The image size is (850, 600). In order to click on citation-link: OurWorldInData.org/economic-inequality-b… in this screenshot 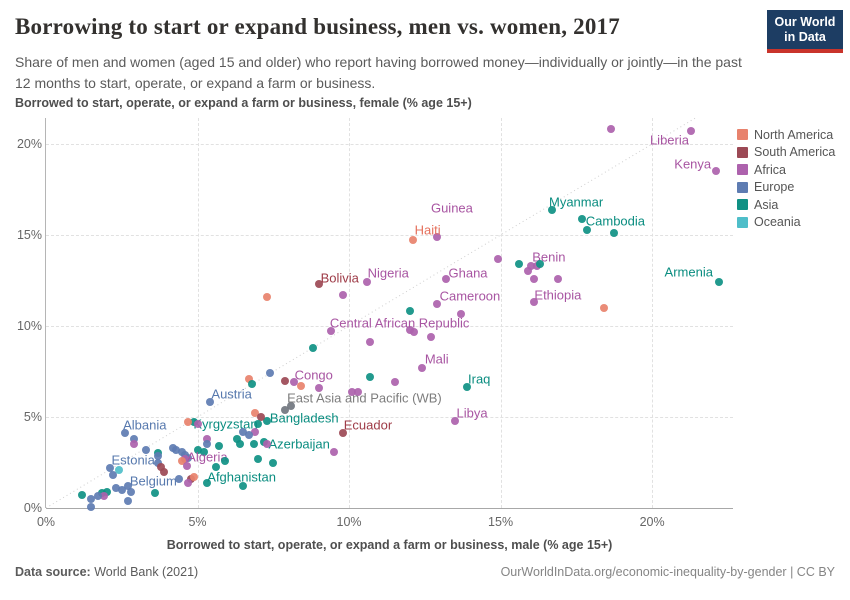, I will do `click(667, 572)`.